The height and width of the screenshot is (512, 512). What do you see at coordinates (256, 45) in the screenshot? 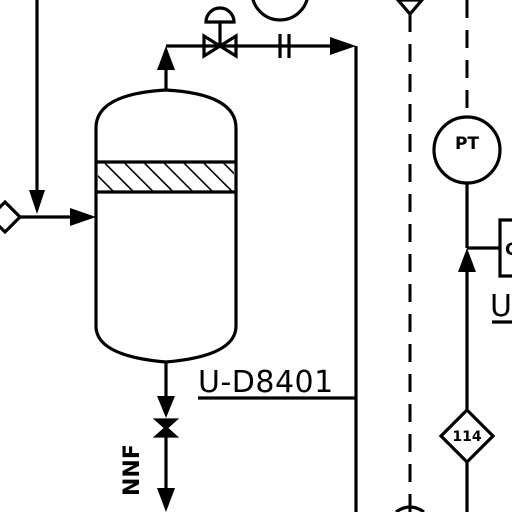
I see `top-outlet-line` at bounding box center [256, 45].